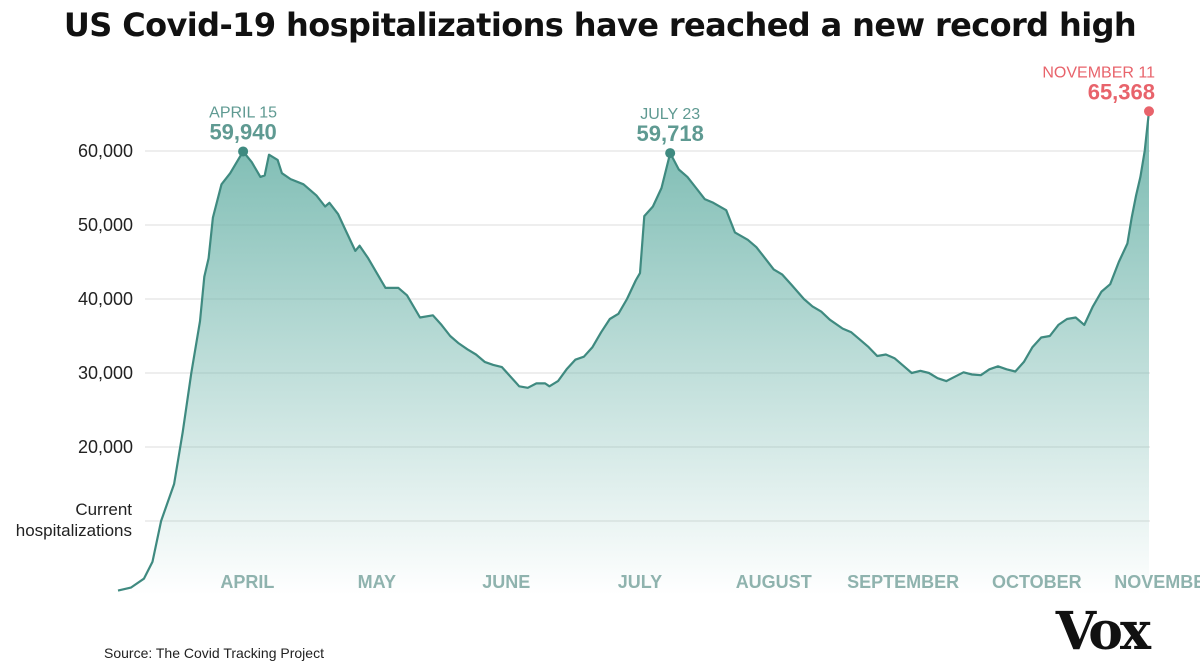 The height and width of the screenshot is (665, 1200). What do you see at coordinates (105, 151) in the screenshot?
I see `y-tick-label: 60,000` at bounding box center [105, 151].